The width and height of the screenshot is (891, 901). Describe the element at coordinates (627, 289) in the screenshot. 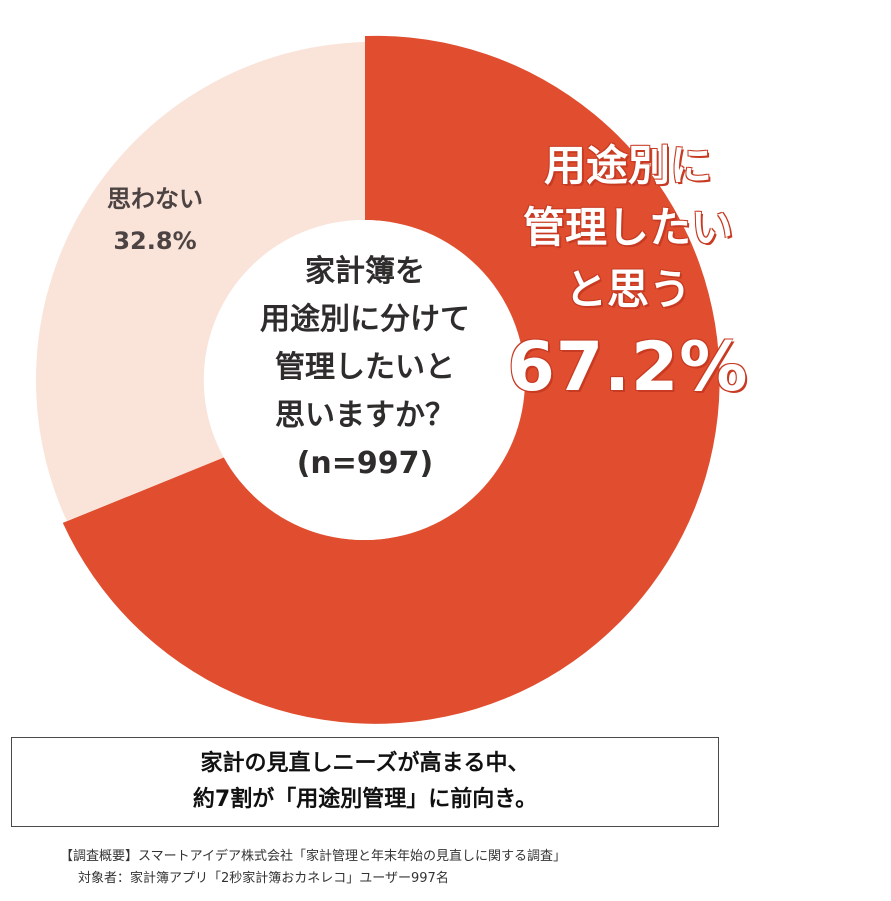

I see `label-yes-text: と思う` at that location.